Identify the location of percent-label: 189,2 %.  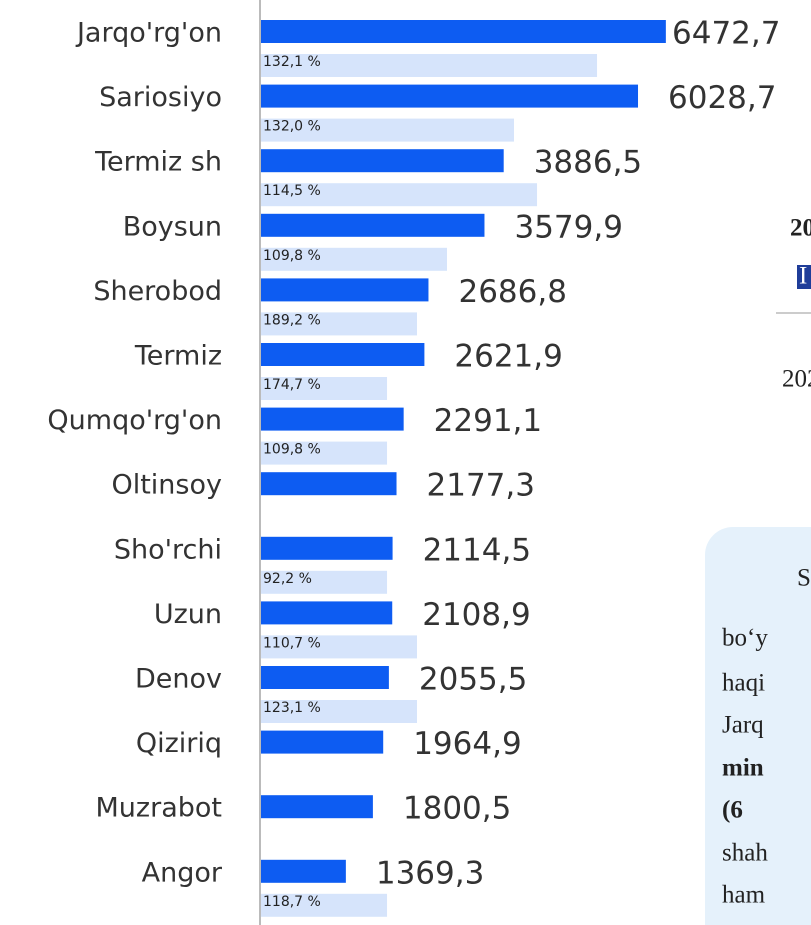
(292, 320).